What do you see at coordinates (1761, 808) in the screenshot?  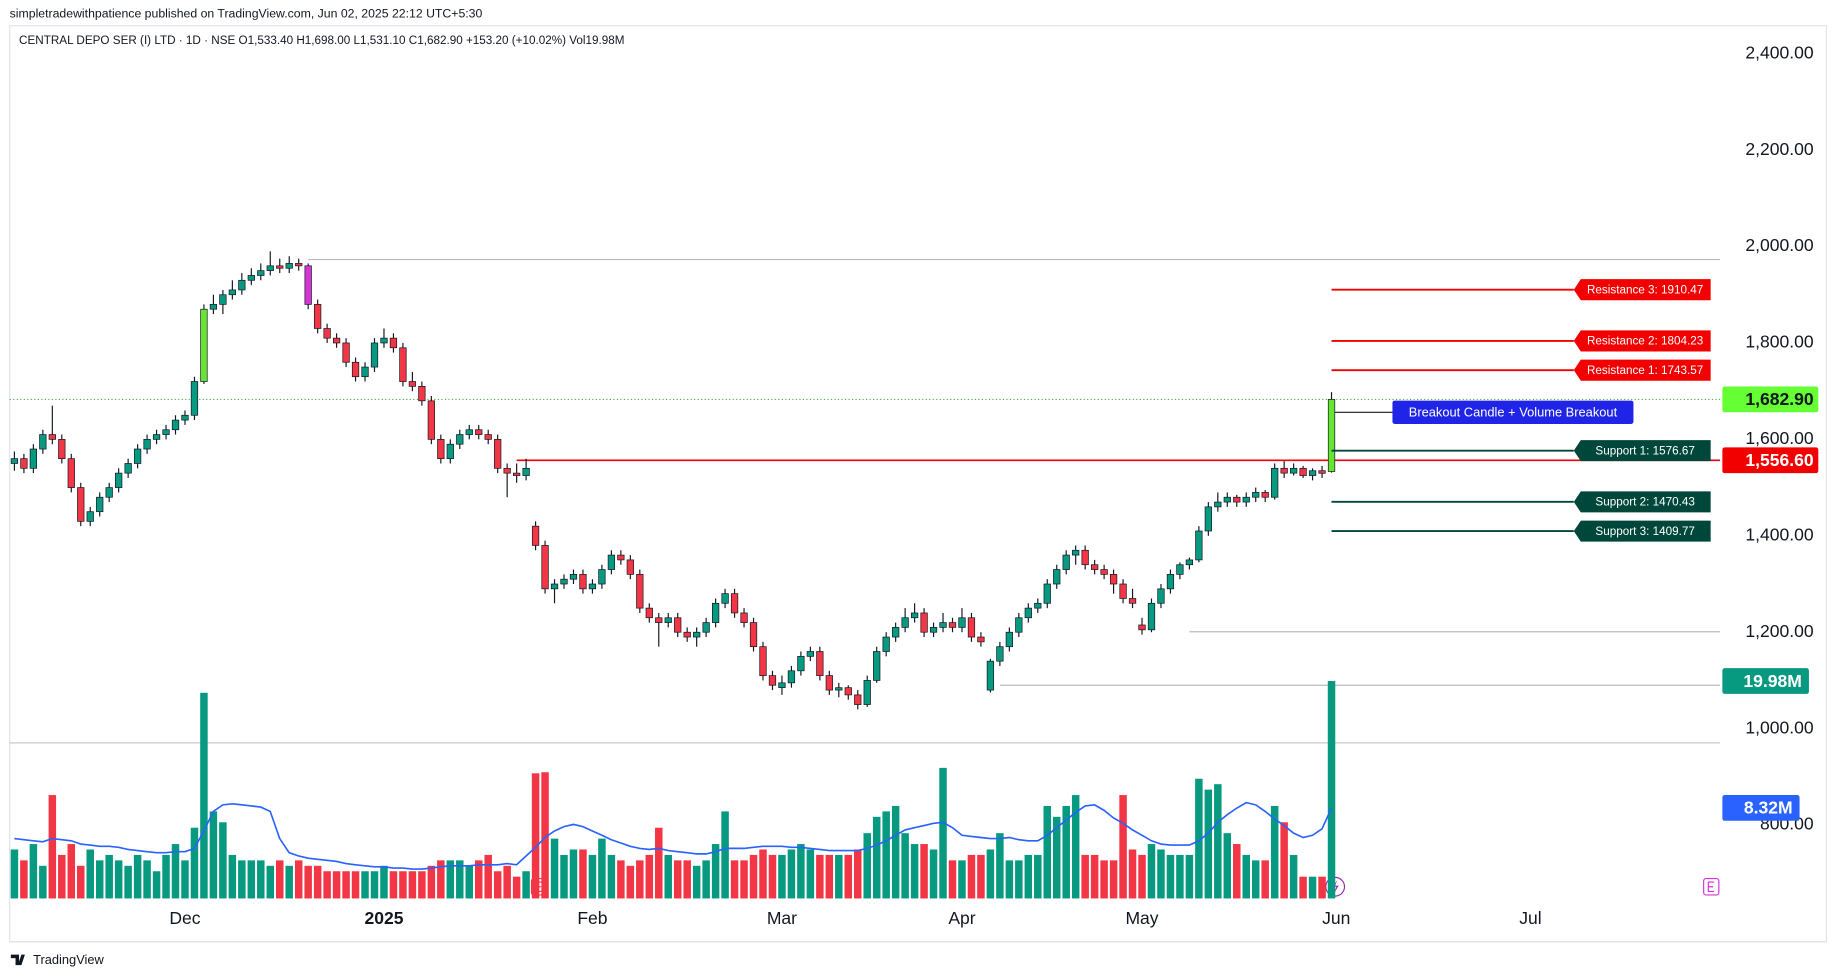 I see `ma-label-box` at bounding box center [1761, 808].